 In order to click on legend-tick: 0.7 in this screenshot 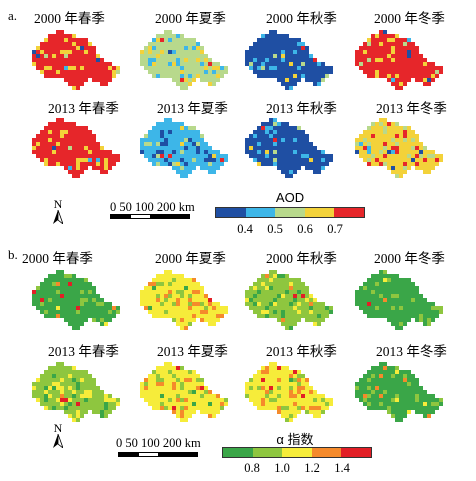, I will do `click(335, 229)`.